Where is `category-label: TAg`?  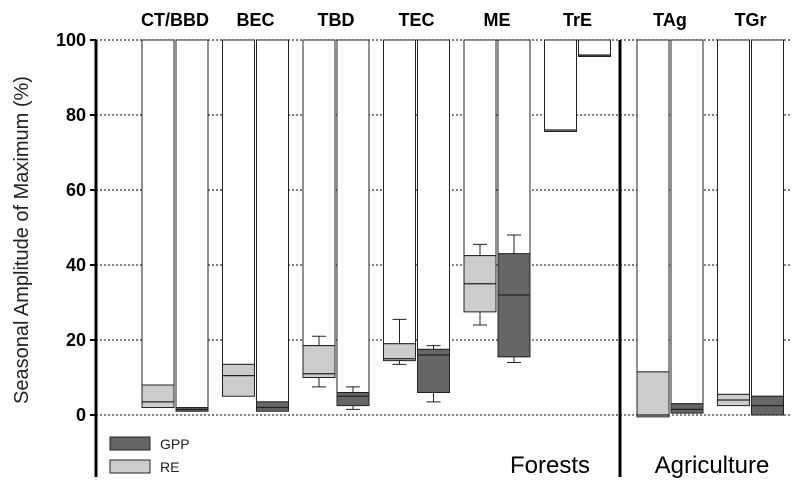
category-label: TAg is located at coordinates (670, 20).